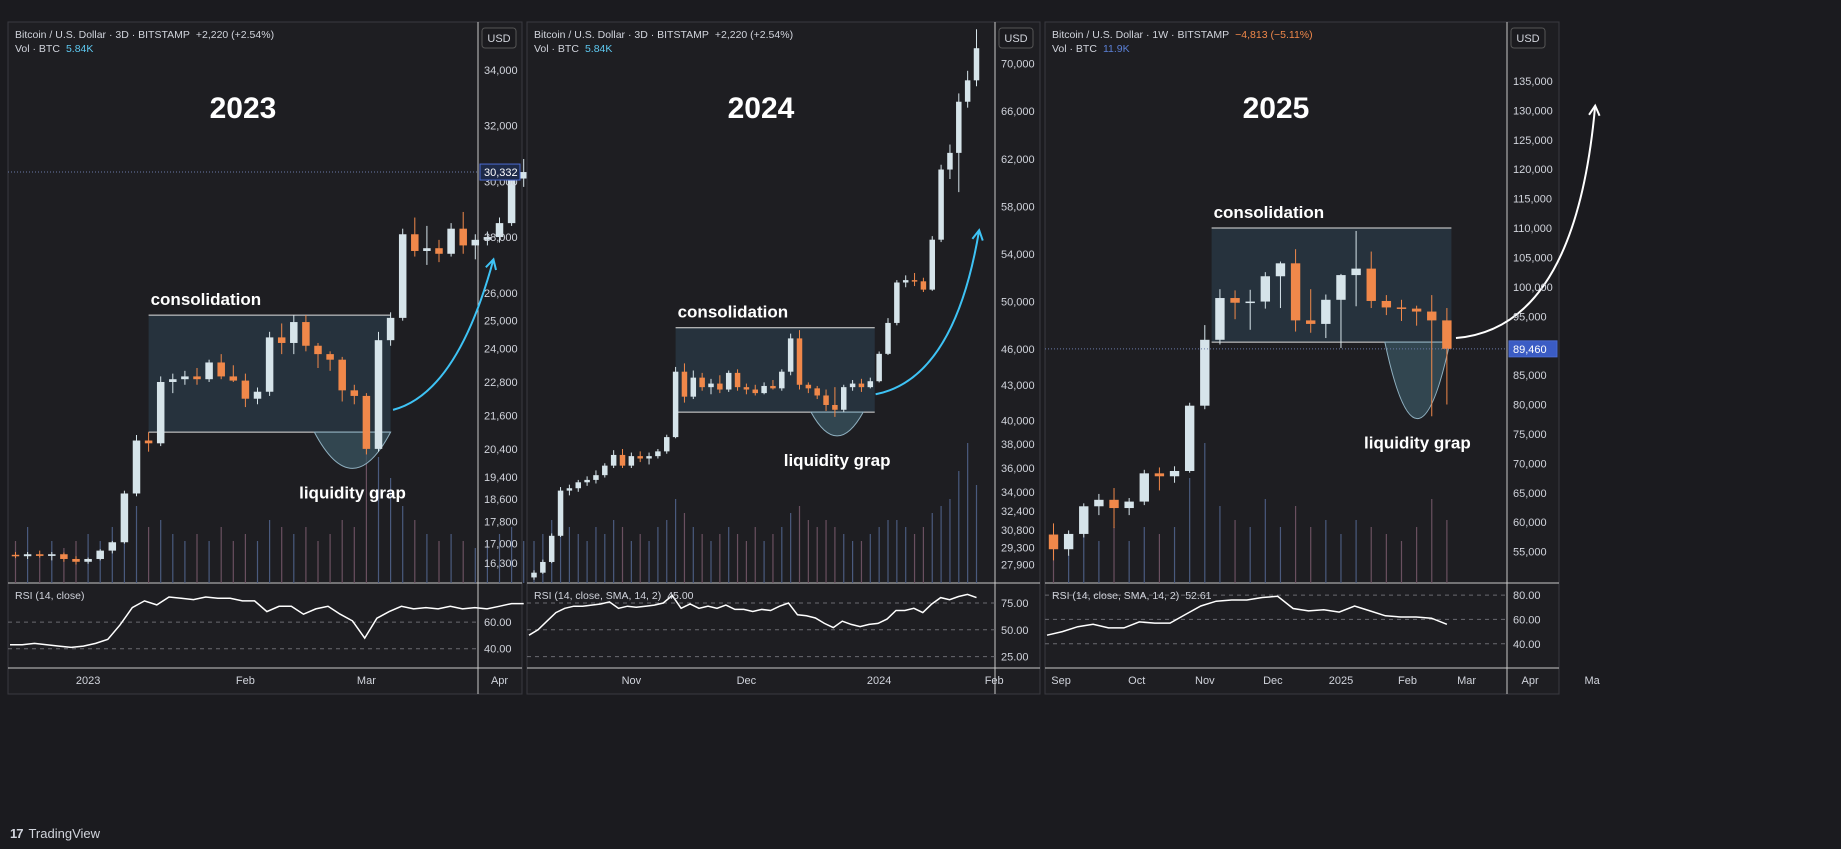 The image size is (1841, 849). What do you see at coordinates (1136, 681) in the screenshot?
I see `time-tick-label: Oct` at bounding box center [1136, 681].